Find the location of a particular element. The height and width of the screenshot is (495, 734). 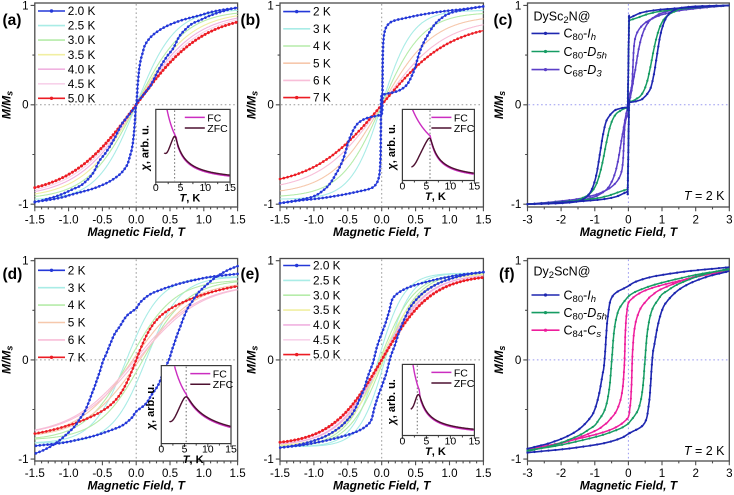

svg-text: 4 K is located at coordinates (77, 305).